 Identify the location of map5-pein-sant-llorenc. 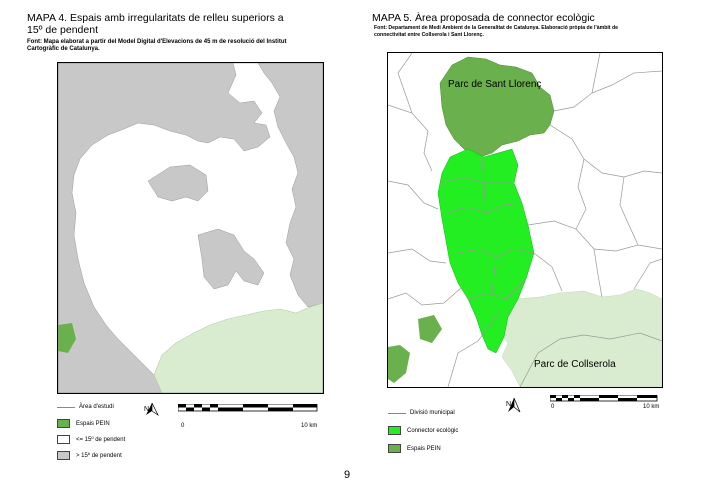
(497, 107).